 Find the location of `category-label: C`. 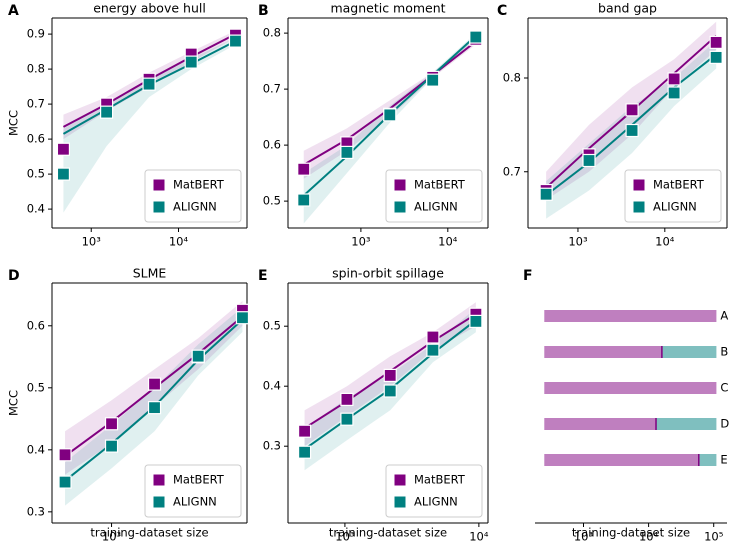

category-label: C is located at coordinates (724, 388).